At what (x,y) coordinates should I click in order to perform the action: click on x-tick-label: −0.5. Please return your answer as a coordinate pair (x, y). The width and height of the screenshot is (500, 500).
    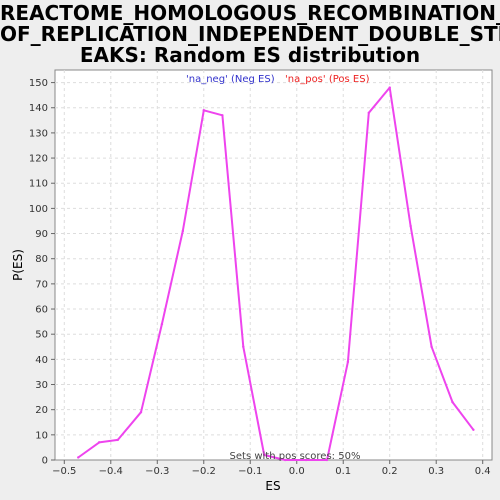
    Looking at the image, I should click on (64, 471).